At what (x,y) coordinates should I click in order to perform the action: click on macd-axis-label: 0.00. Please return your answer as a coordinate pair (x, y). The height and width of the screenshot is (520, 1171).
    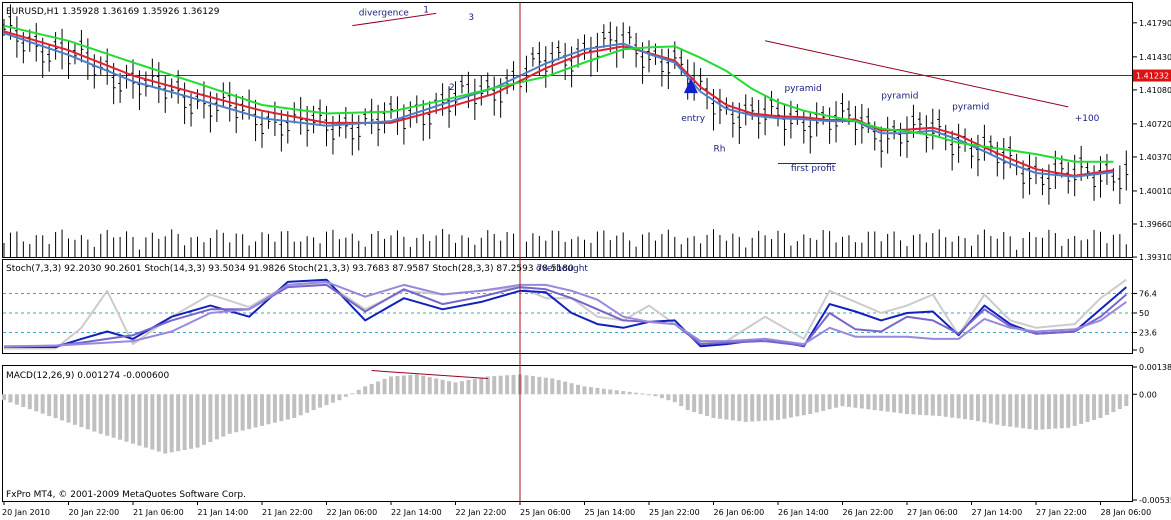
    Looking at the image, I should click on (1148, 394).